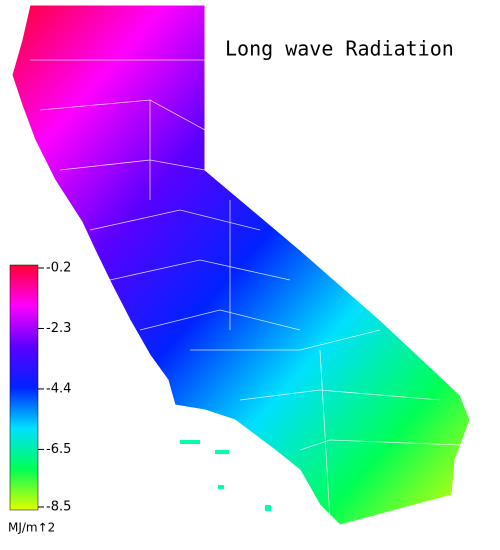 This screenshot has height=550, width=500. I want to click on colorbar-tick-label: -6.5, so click(58, 449).